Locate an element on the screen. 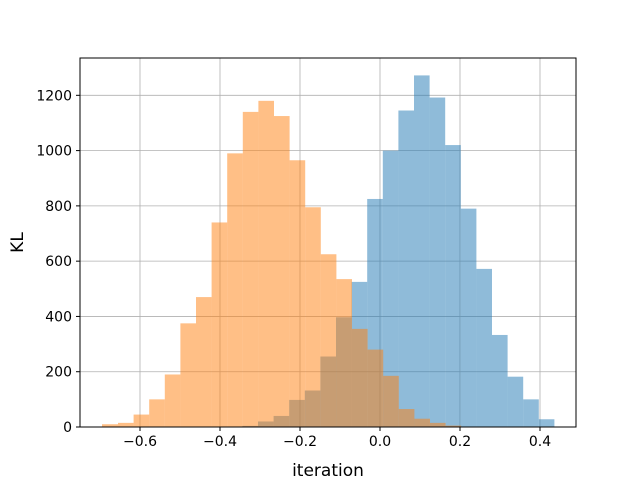  y-tick-label: 0 is located at coordinates (67, 428).